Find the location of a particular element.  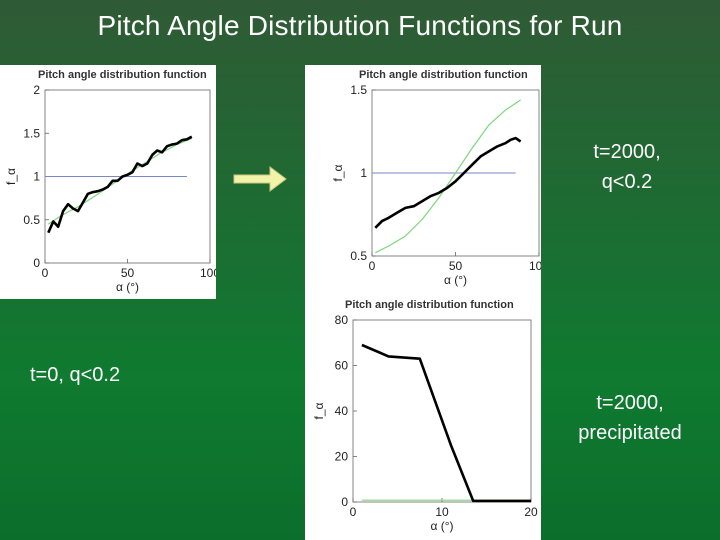

x-tick-label: 10 is located at coordinates (442, 512).